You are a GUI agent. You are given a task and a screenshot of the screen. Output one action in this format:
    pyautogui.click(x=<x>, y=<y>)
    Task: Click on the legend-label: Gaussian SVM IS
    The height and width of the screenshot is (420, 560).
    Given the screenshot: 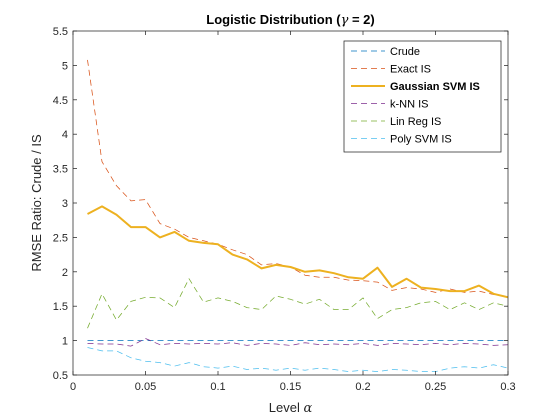 What is the action you would take?
    pyautogui.click(x=435, y=87)
    